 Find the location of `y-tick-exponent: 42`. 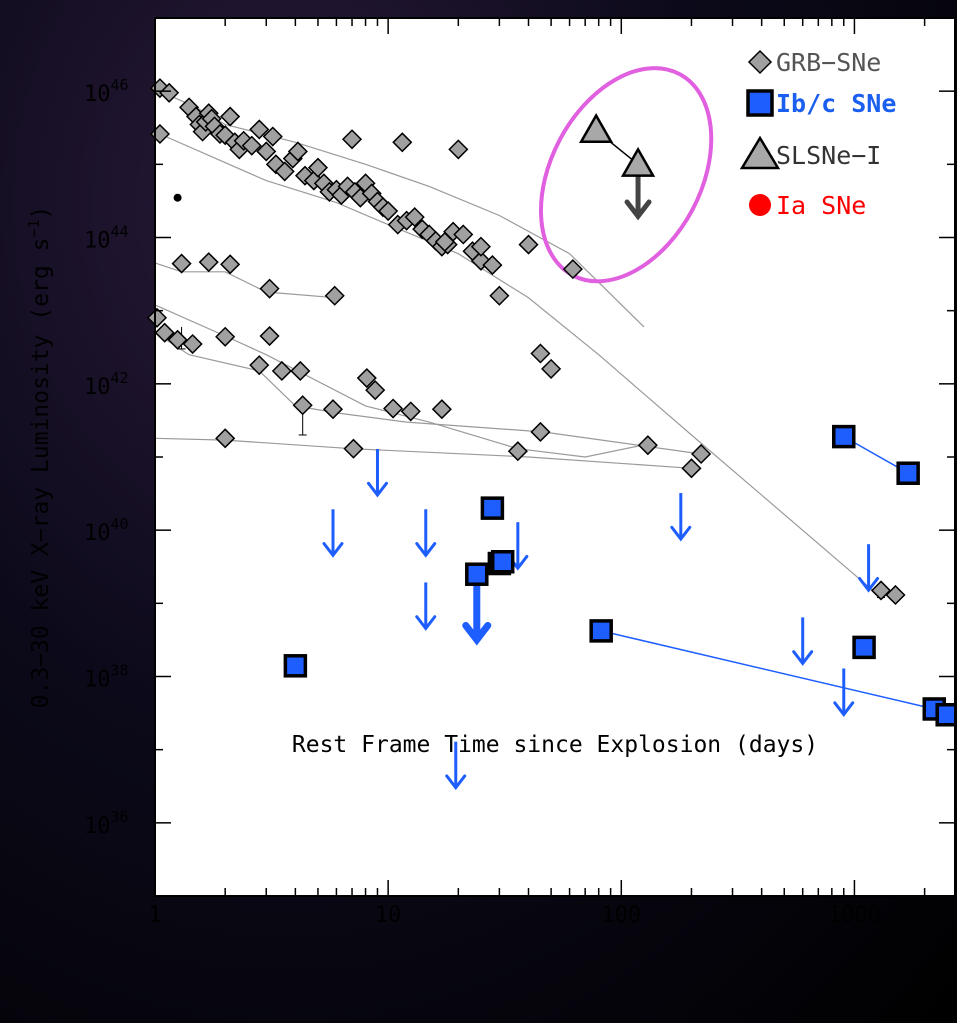

y-tick-exponent: 42 is located at coordinates (120, 378).